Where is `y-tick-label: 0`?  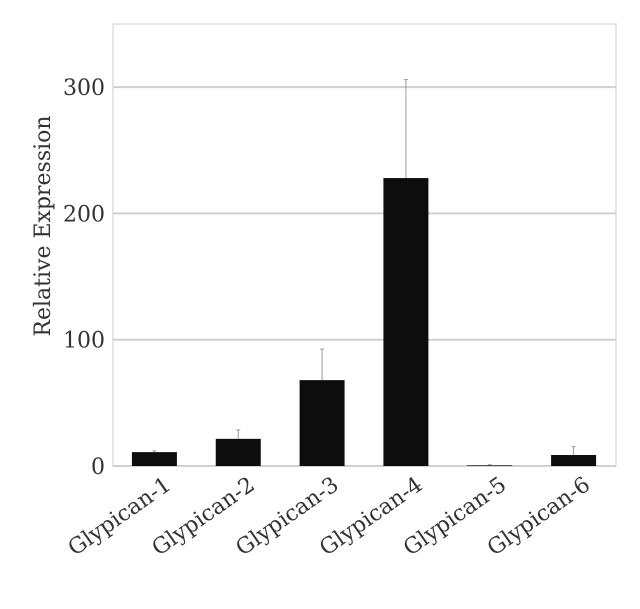
y-tick-label: 0 is located at coordinates (98, 467).